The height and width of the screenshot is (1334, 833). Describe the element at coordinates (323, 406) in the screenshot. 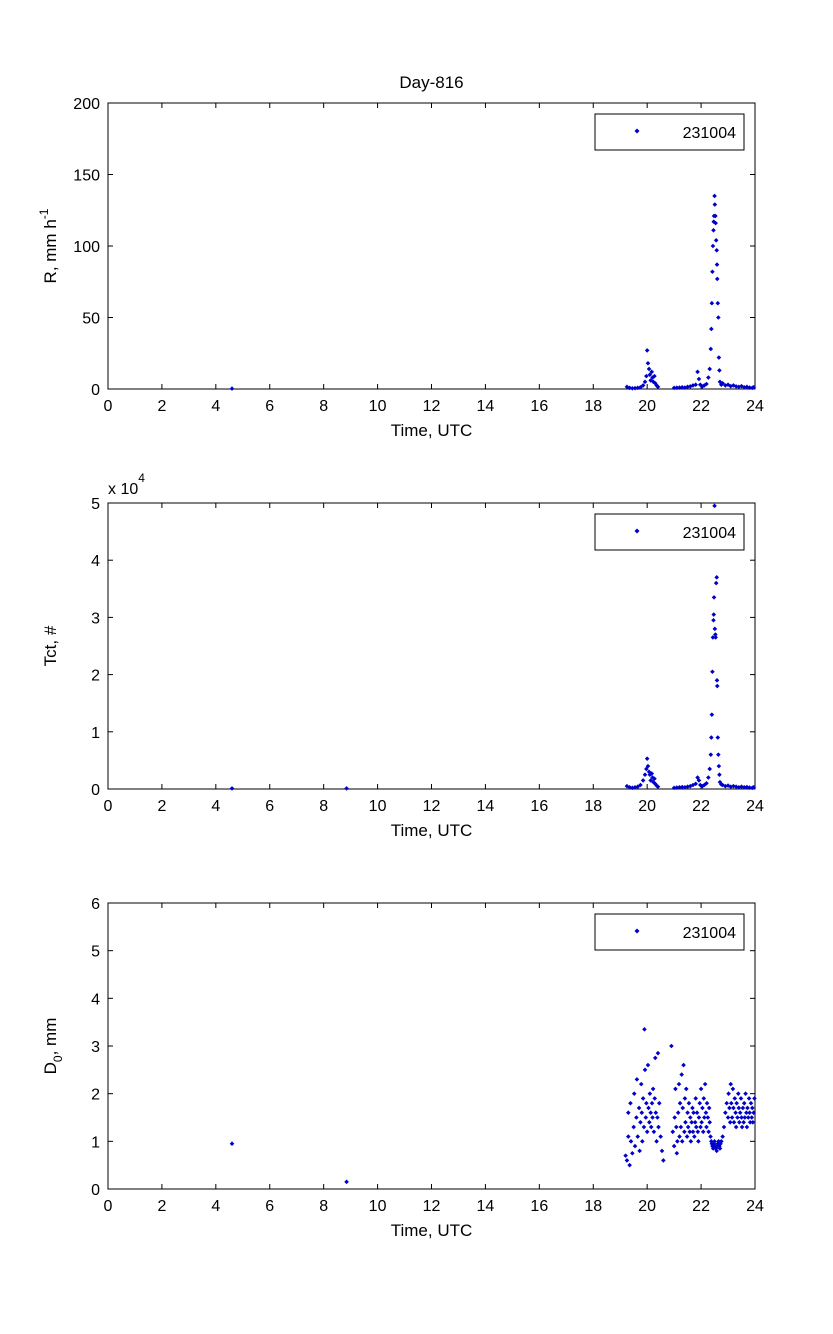

I see `x-tick-label: 8` at that location.